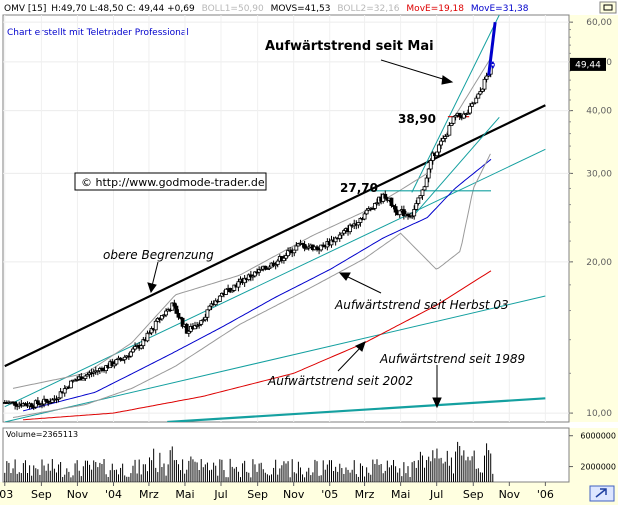 The width and height of the screenshot is (618, 505). Describe the element at coordinates (510, 494) in the screenshot. I see `x-tick-label: Nov` at that location.